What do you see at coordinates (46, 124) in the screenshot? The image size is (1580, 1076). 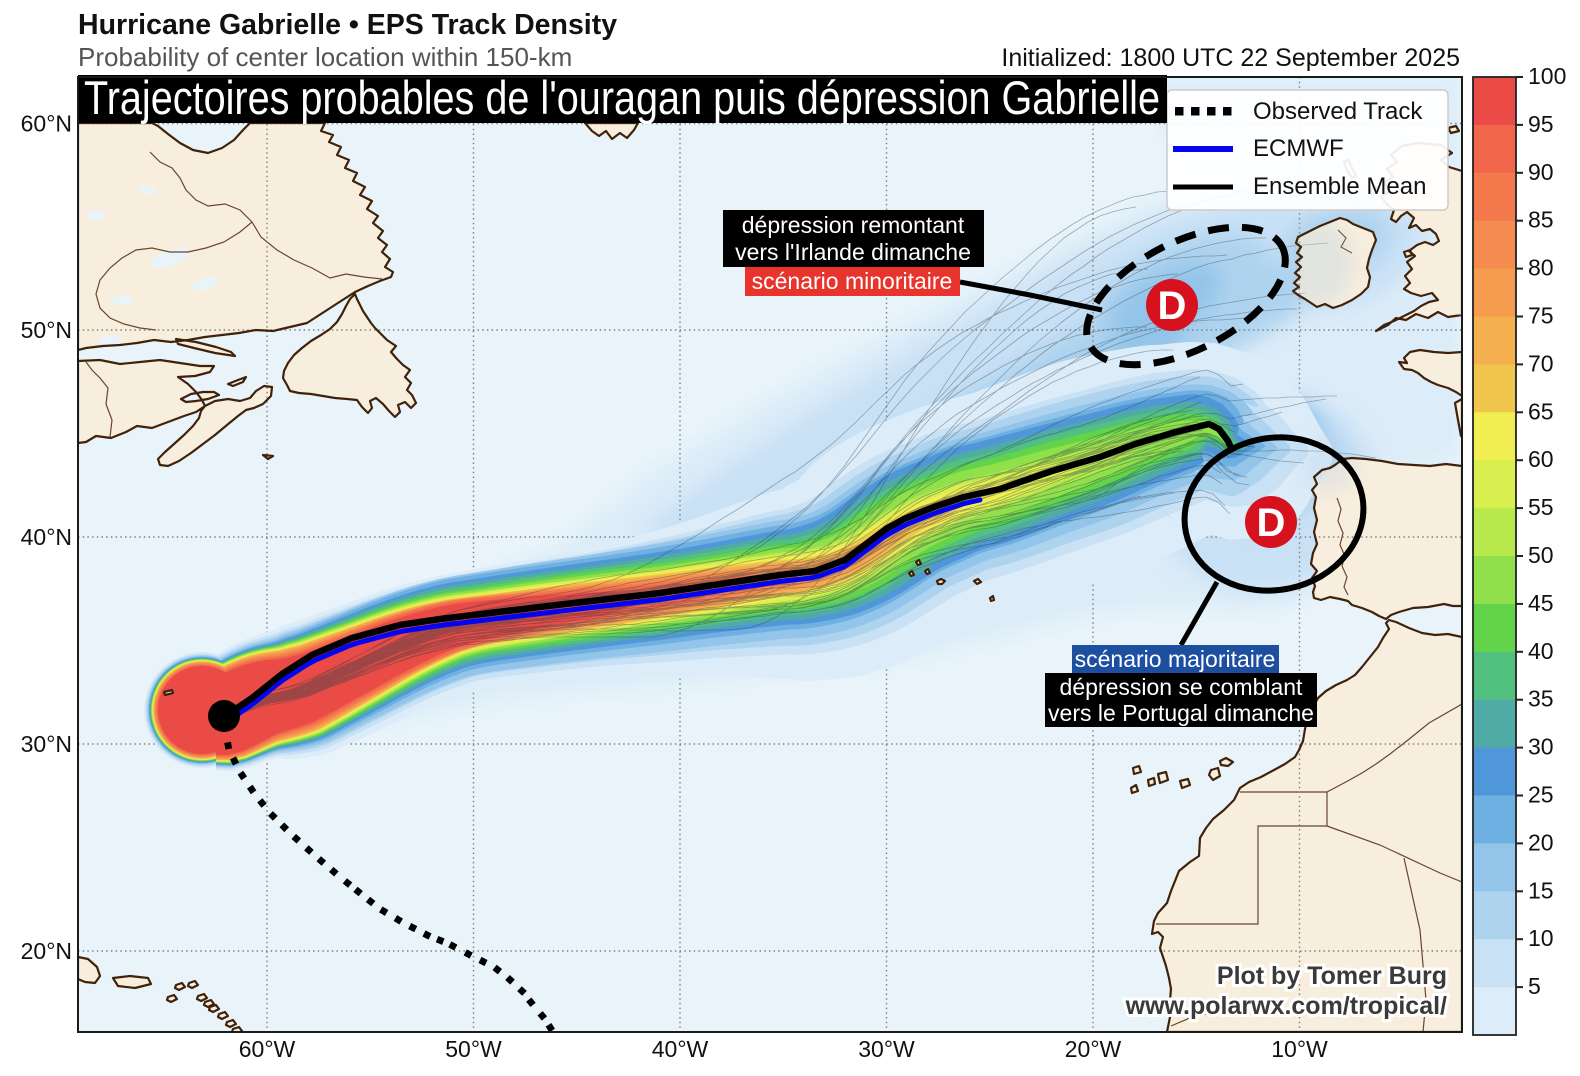 I see `svg-text: 60°N` at bounding box center [46, 124].